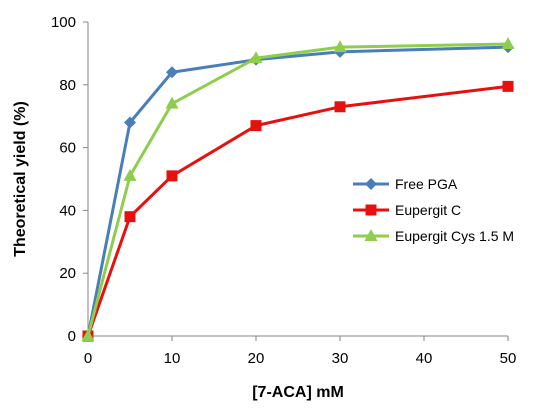 This screenshot has height=414, width=550. What do you see at coordinates (67, 148) in the screenshot?
I see `y-tick-label: 60` at bounding box center [67, 148].